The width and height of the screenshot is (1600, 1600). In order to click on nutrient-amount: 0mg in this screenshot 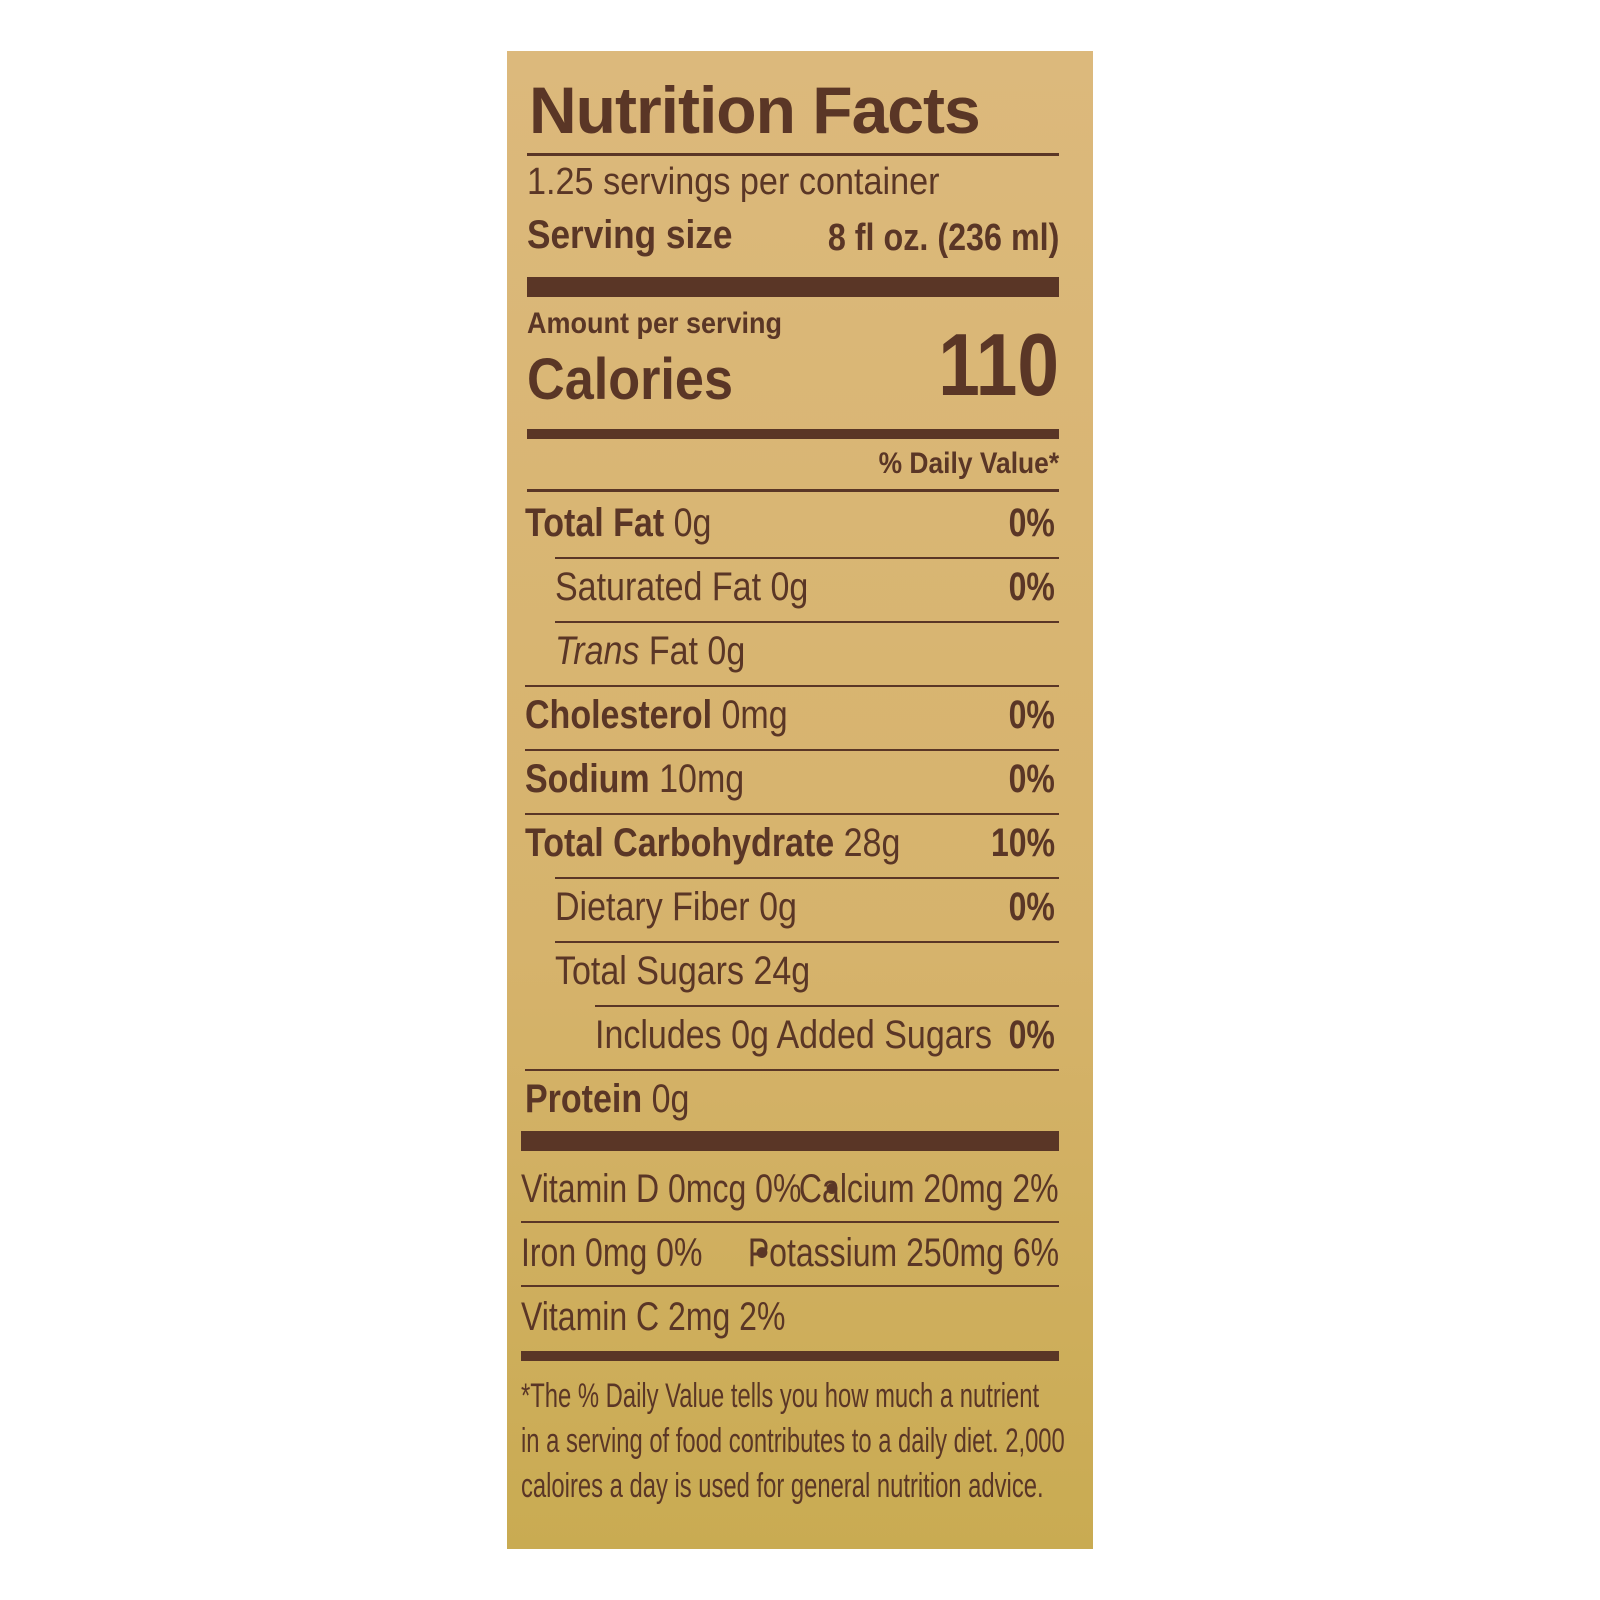, I will do `click(754, 715)`.